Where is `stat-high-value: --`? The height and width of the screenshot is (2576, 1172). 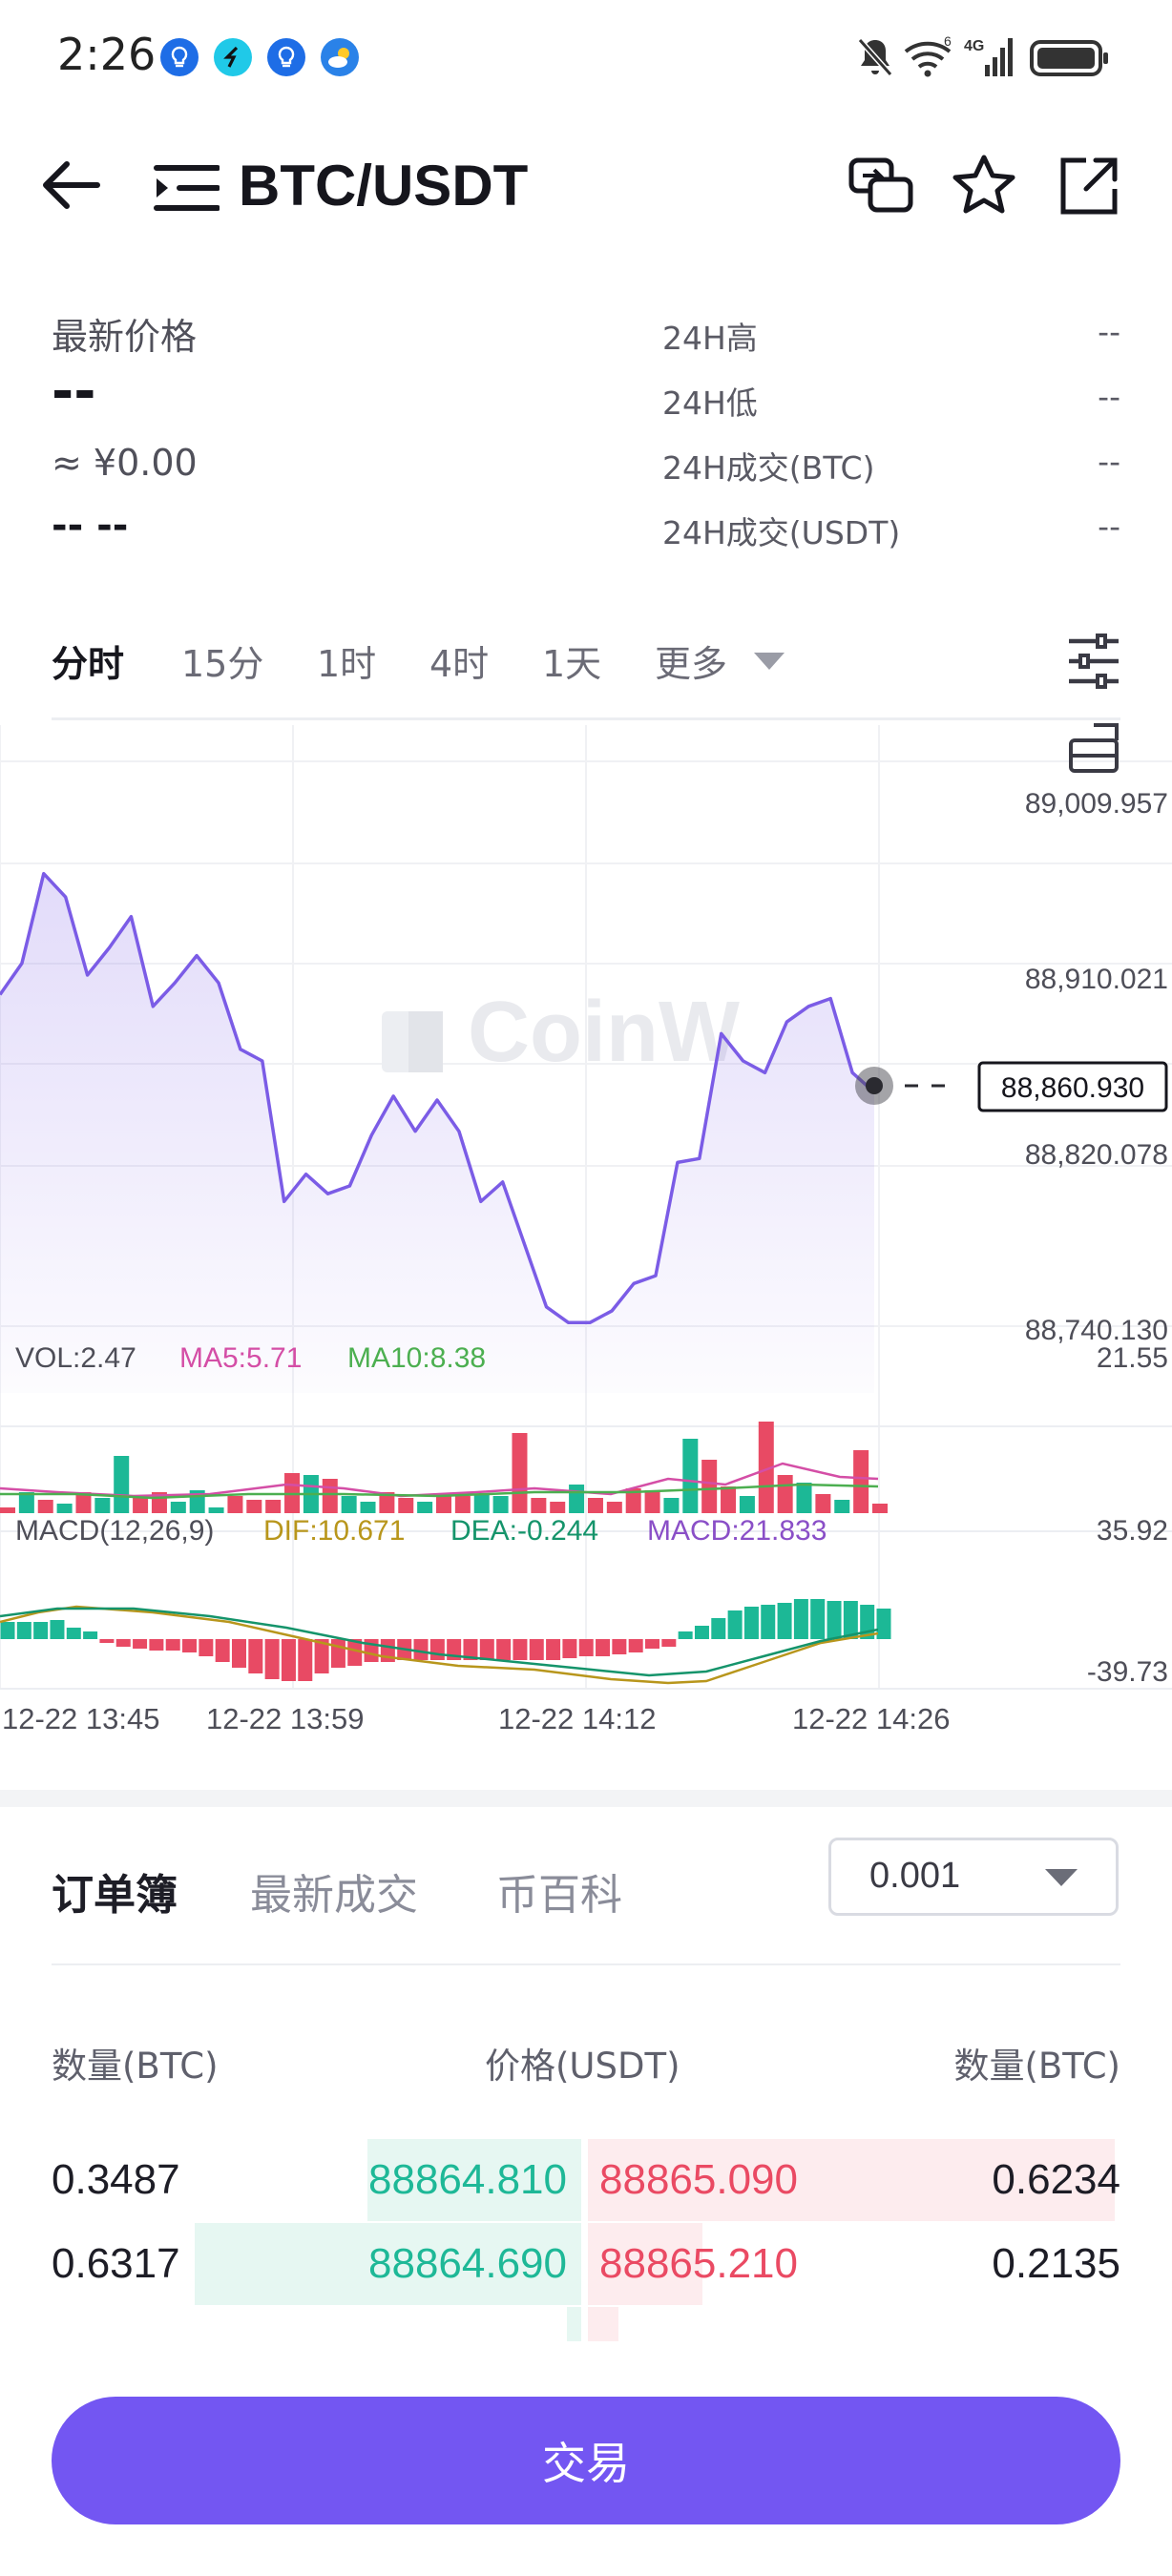 stat-high-value: -- is located at coordinates (1109, 331).